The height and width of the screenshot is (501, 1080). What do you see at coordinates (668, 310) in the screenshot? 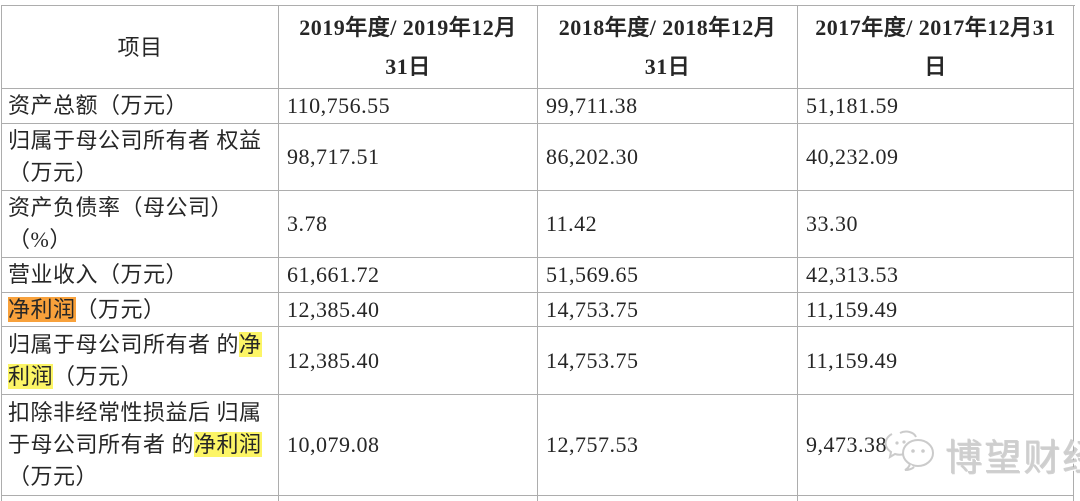
I see `value-net-profit-2018: 14,753.75` at bounding box center [668, 310].